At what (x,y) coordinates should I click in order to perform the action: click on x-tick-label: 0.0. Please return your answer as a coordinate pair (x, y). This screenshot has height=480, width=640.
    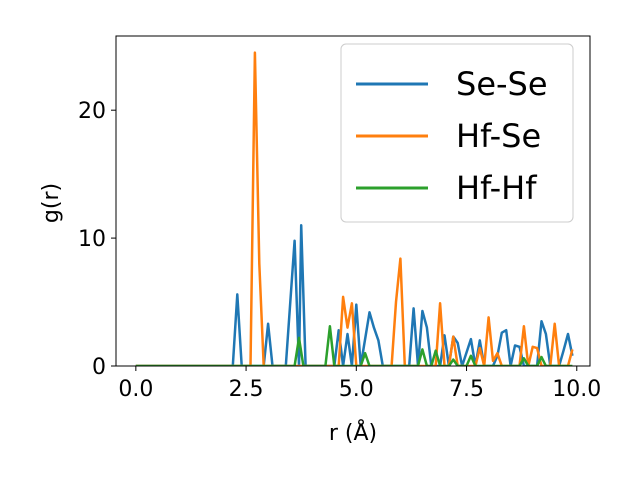
    Looking at the image, I should click on (135, 389).